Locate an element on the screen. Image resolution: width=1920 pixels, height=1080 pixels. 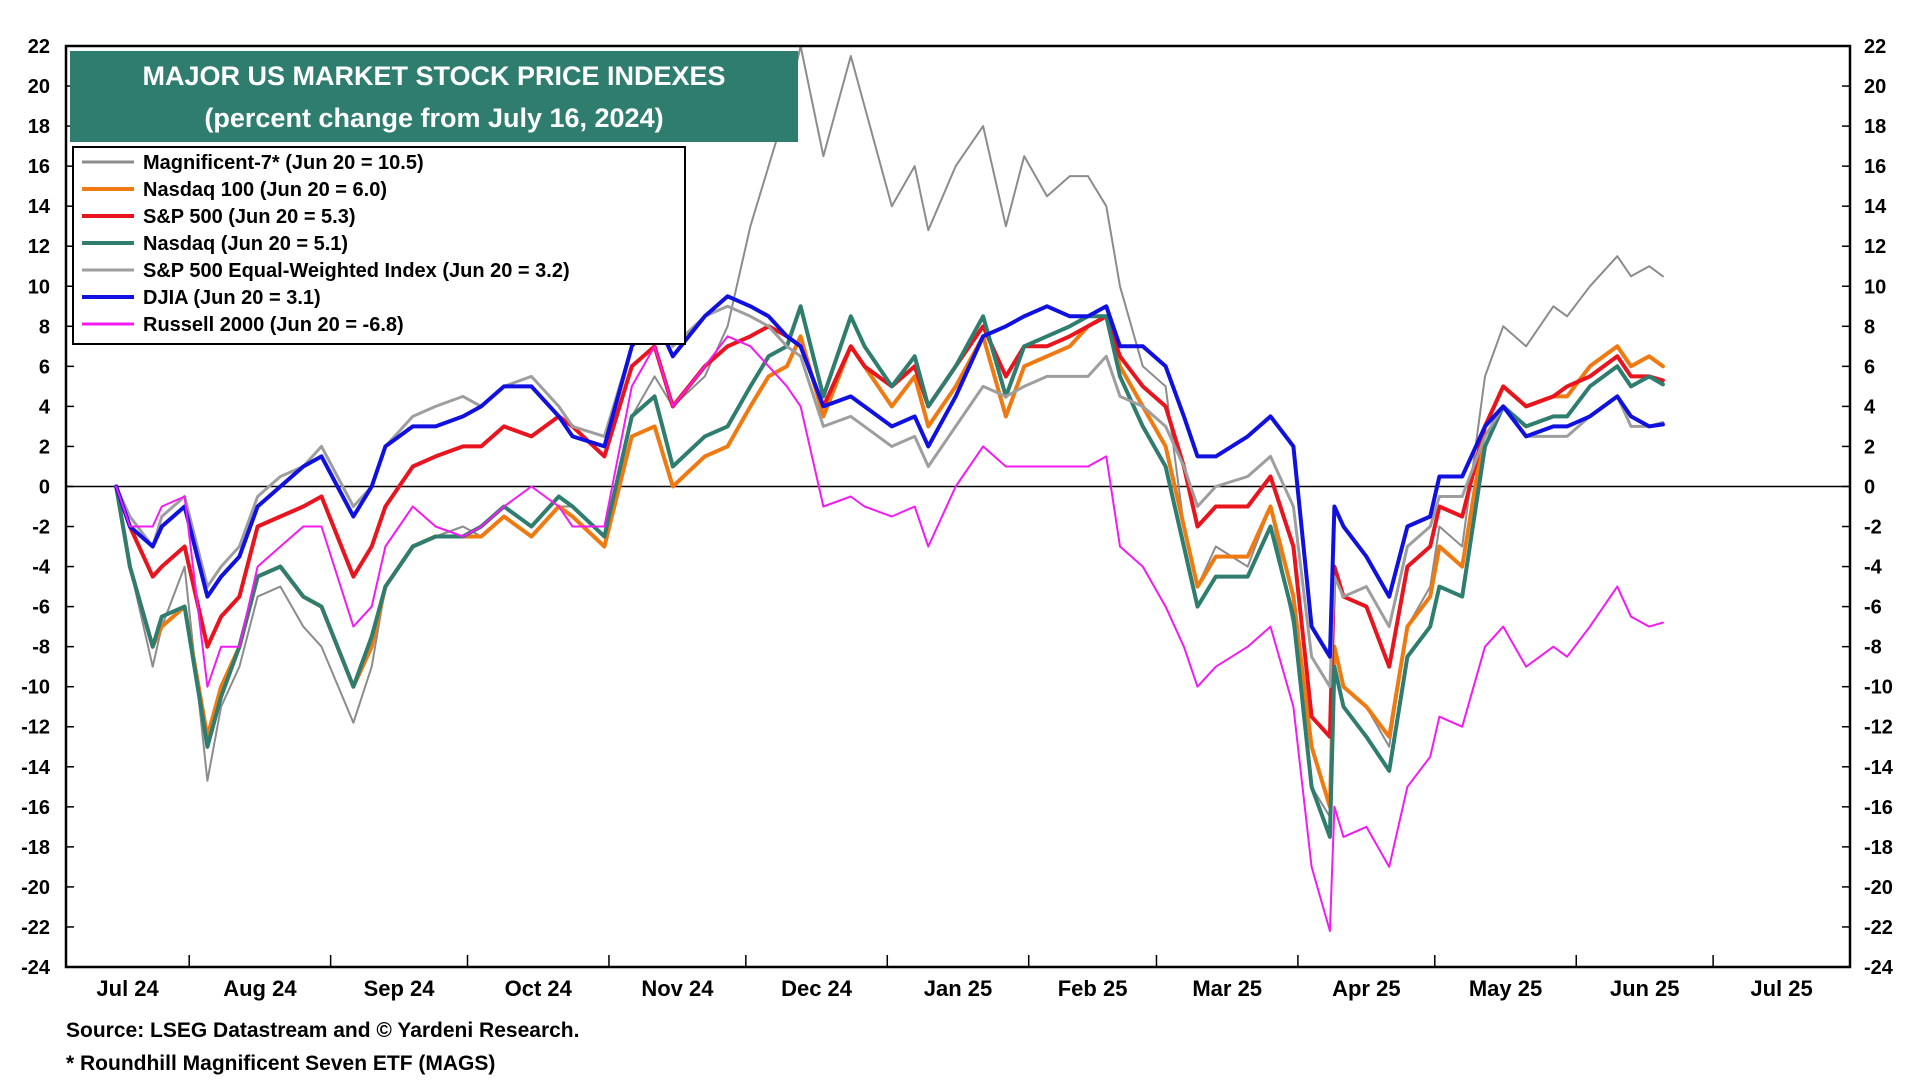
y-tick-label-left: -22 is located at coordinates (35, 928).